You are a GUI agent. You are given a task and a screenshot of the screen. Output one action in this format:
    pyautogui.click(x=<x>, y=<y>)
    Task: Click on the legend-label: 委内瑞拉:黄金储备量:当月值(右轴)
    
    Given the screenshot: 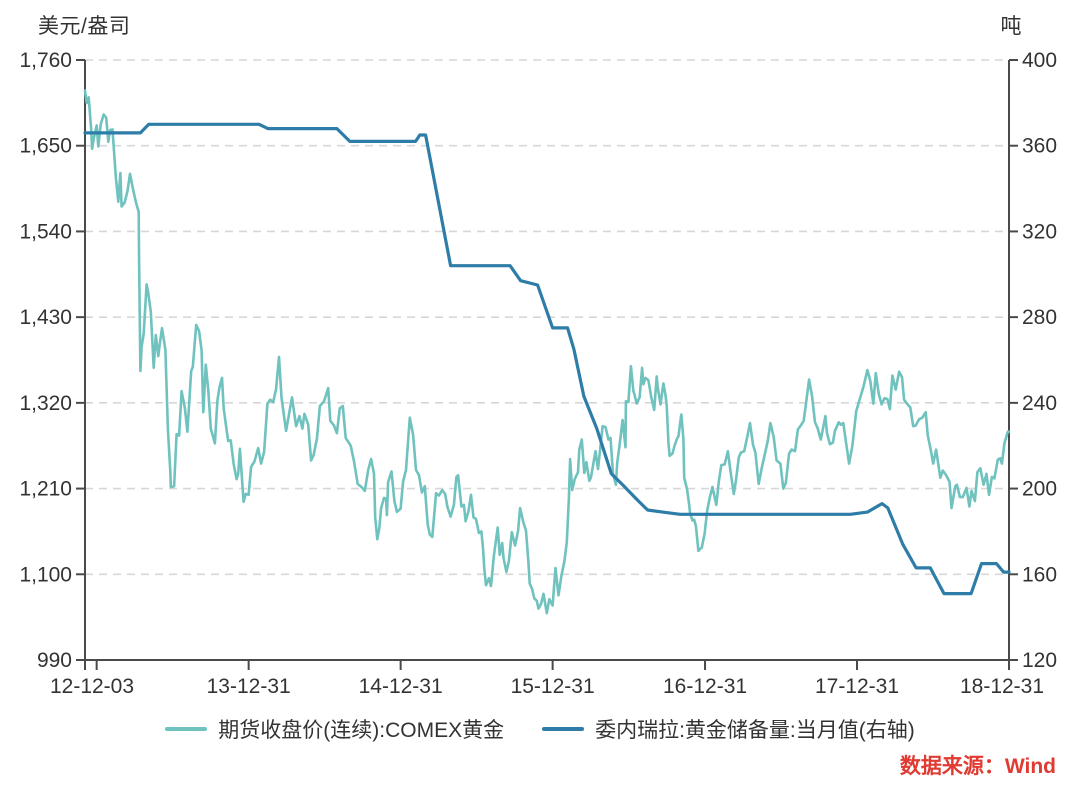 What is the action you would take?
    pyautogui.click(x=755, y=730)
    